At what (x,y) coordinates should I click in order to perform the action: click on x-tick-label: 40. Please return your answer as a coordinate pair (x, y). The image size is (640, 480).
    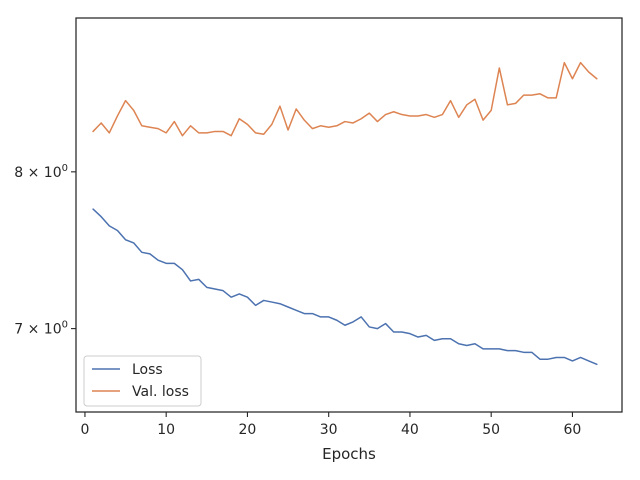
    Looking at the image, I should click on (410, 430).